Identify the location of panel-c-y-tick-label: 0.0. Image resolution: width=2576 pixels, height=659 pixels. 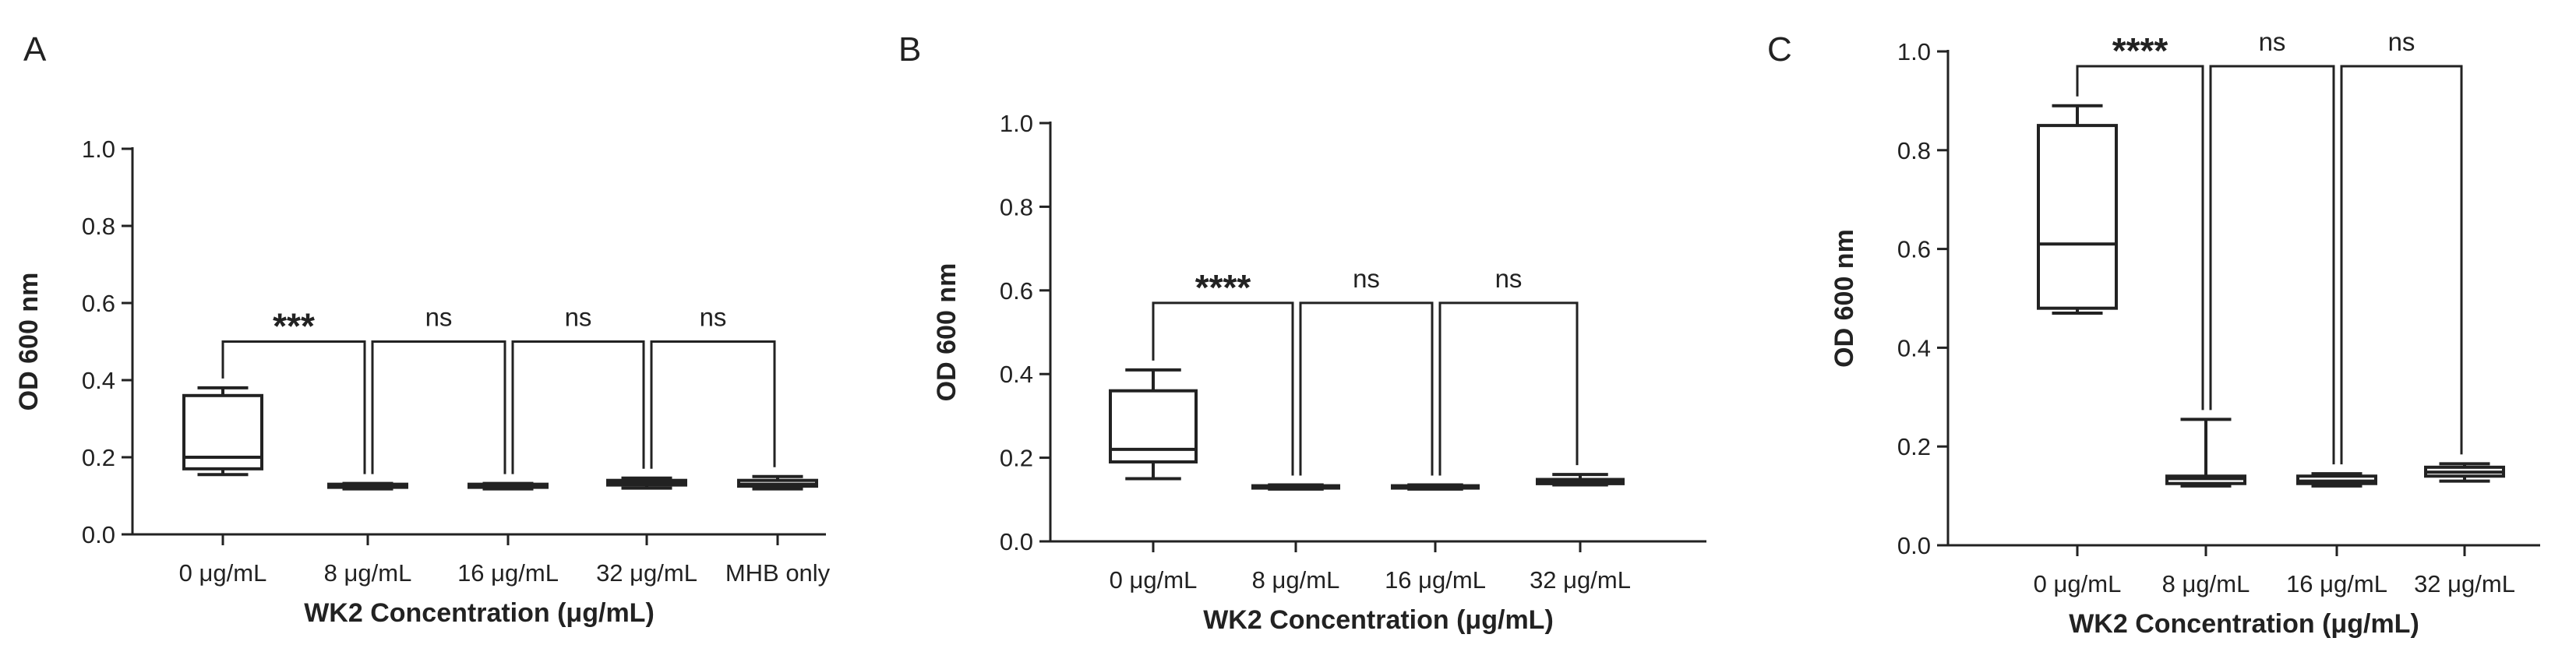
(1914, 545).